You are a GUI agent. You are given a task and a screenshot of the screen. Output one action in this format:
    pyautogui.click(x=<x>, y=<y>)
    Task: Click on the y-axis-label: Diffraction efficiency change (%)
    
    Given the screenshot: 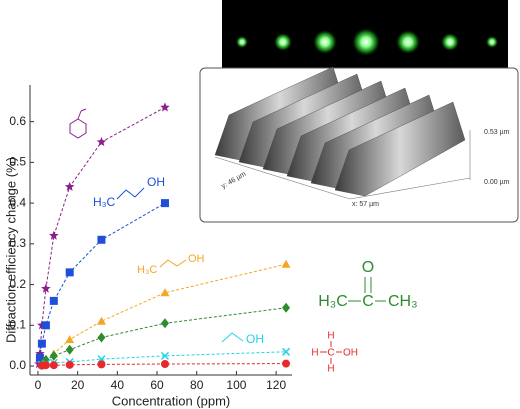 What is the action you would take?
    pyautogui.click(x=10, y=250)
    